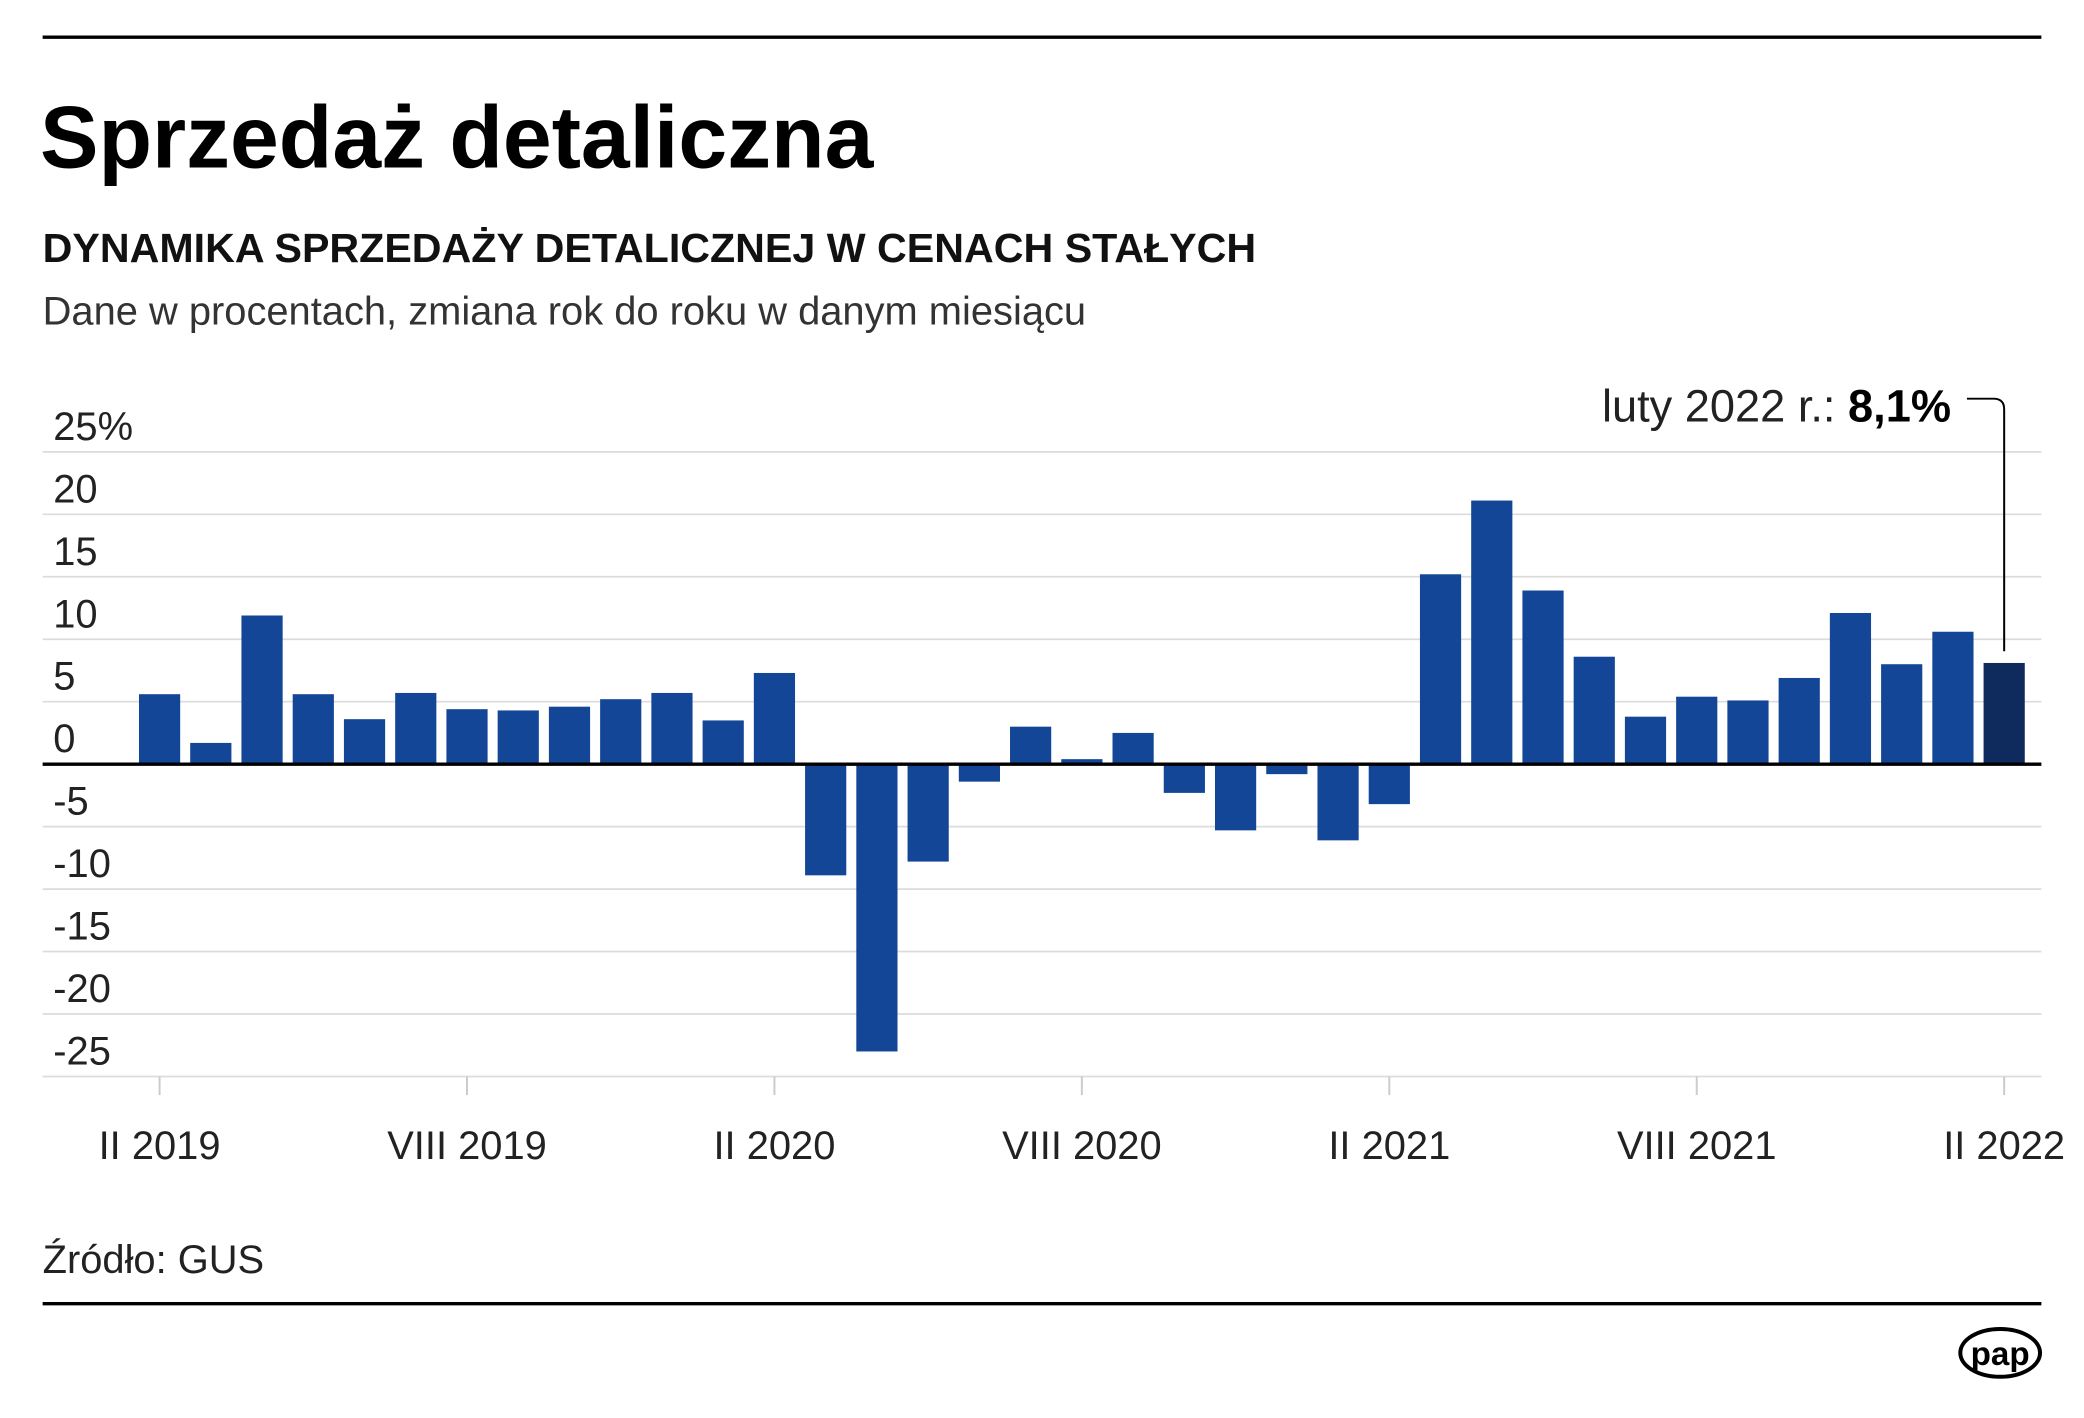 This screenshot has height=1418, width=2084. What do you see at coordinates (723, 742) in the screenshot?
I see `bar-I-2020` at bounding box center [723, 742].